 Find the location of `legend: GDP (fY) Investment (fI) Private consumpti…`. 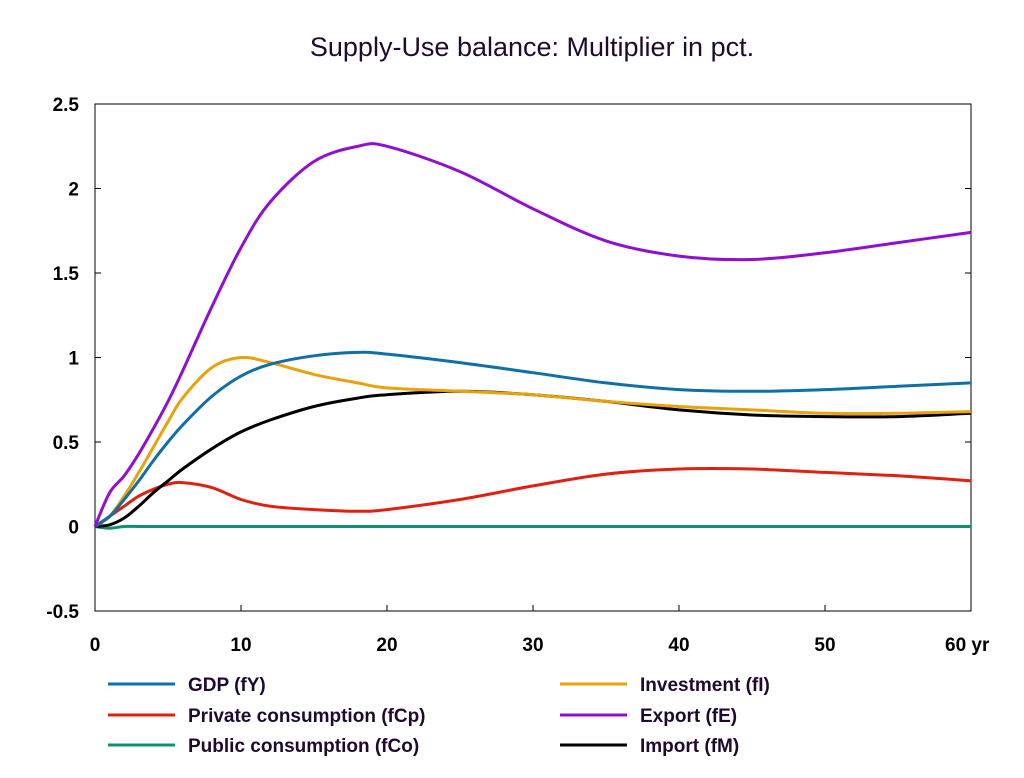

legend: GDP (fY) Investment (fI) Private consumpti… is located at coordinates (439, 716).